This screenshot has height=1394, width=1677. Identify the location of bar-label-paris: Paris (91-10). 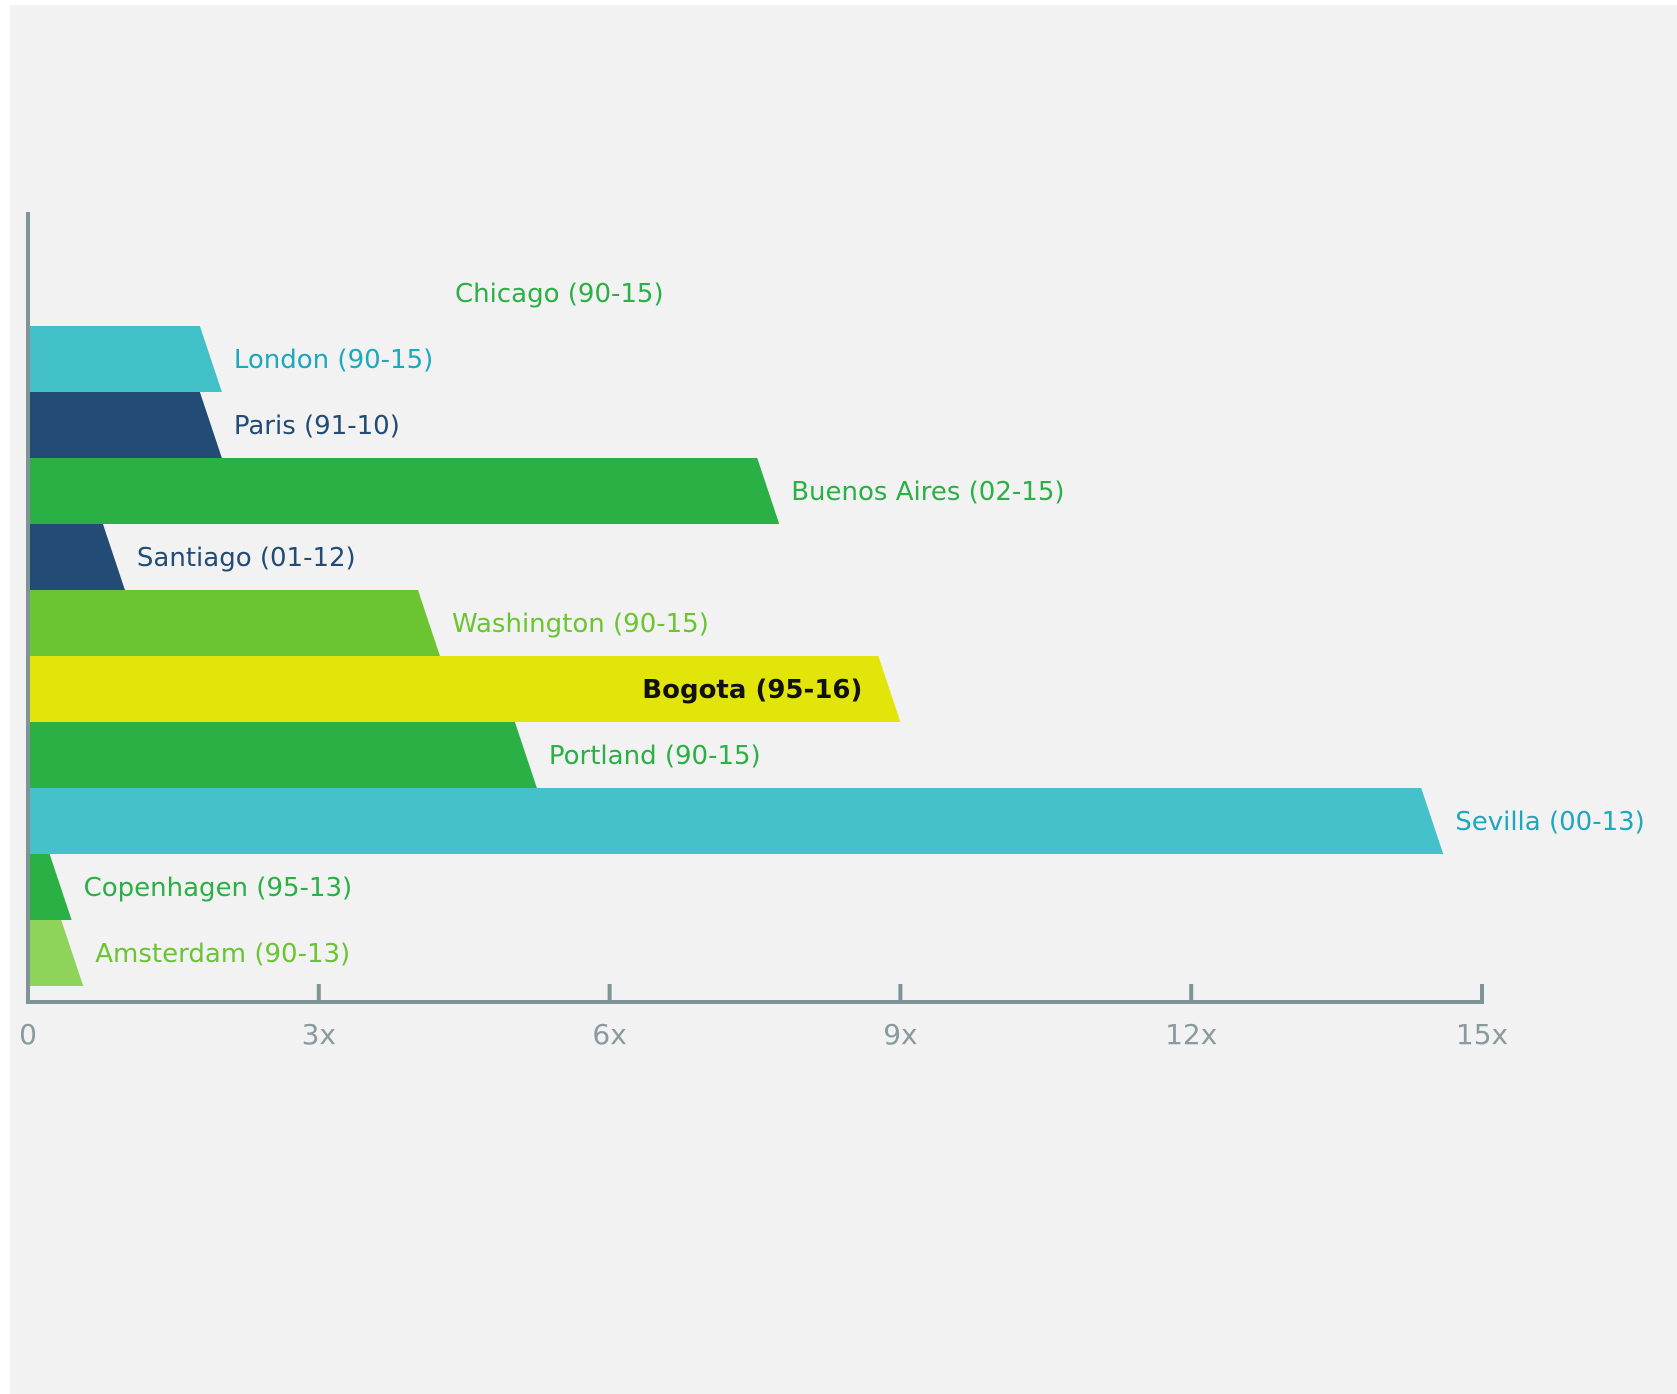
(317, 426).